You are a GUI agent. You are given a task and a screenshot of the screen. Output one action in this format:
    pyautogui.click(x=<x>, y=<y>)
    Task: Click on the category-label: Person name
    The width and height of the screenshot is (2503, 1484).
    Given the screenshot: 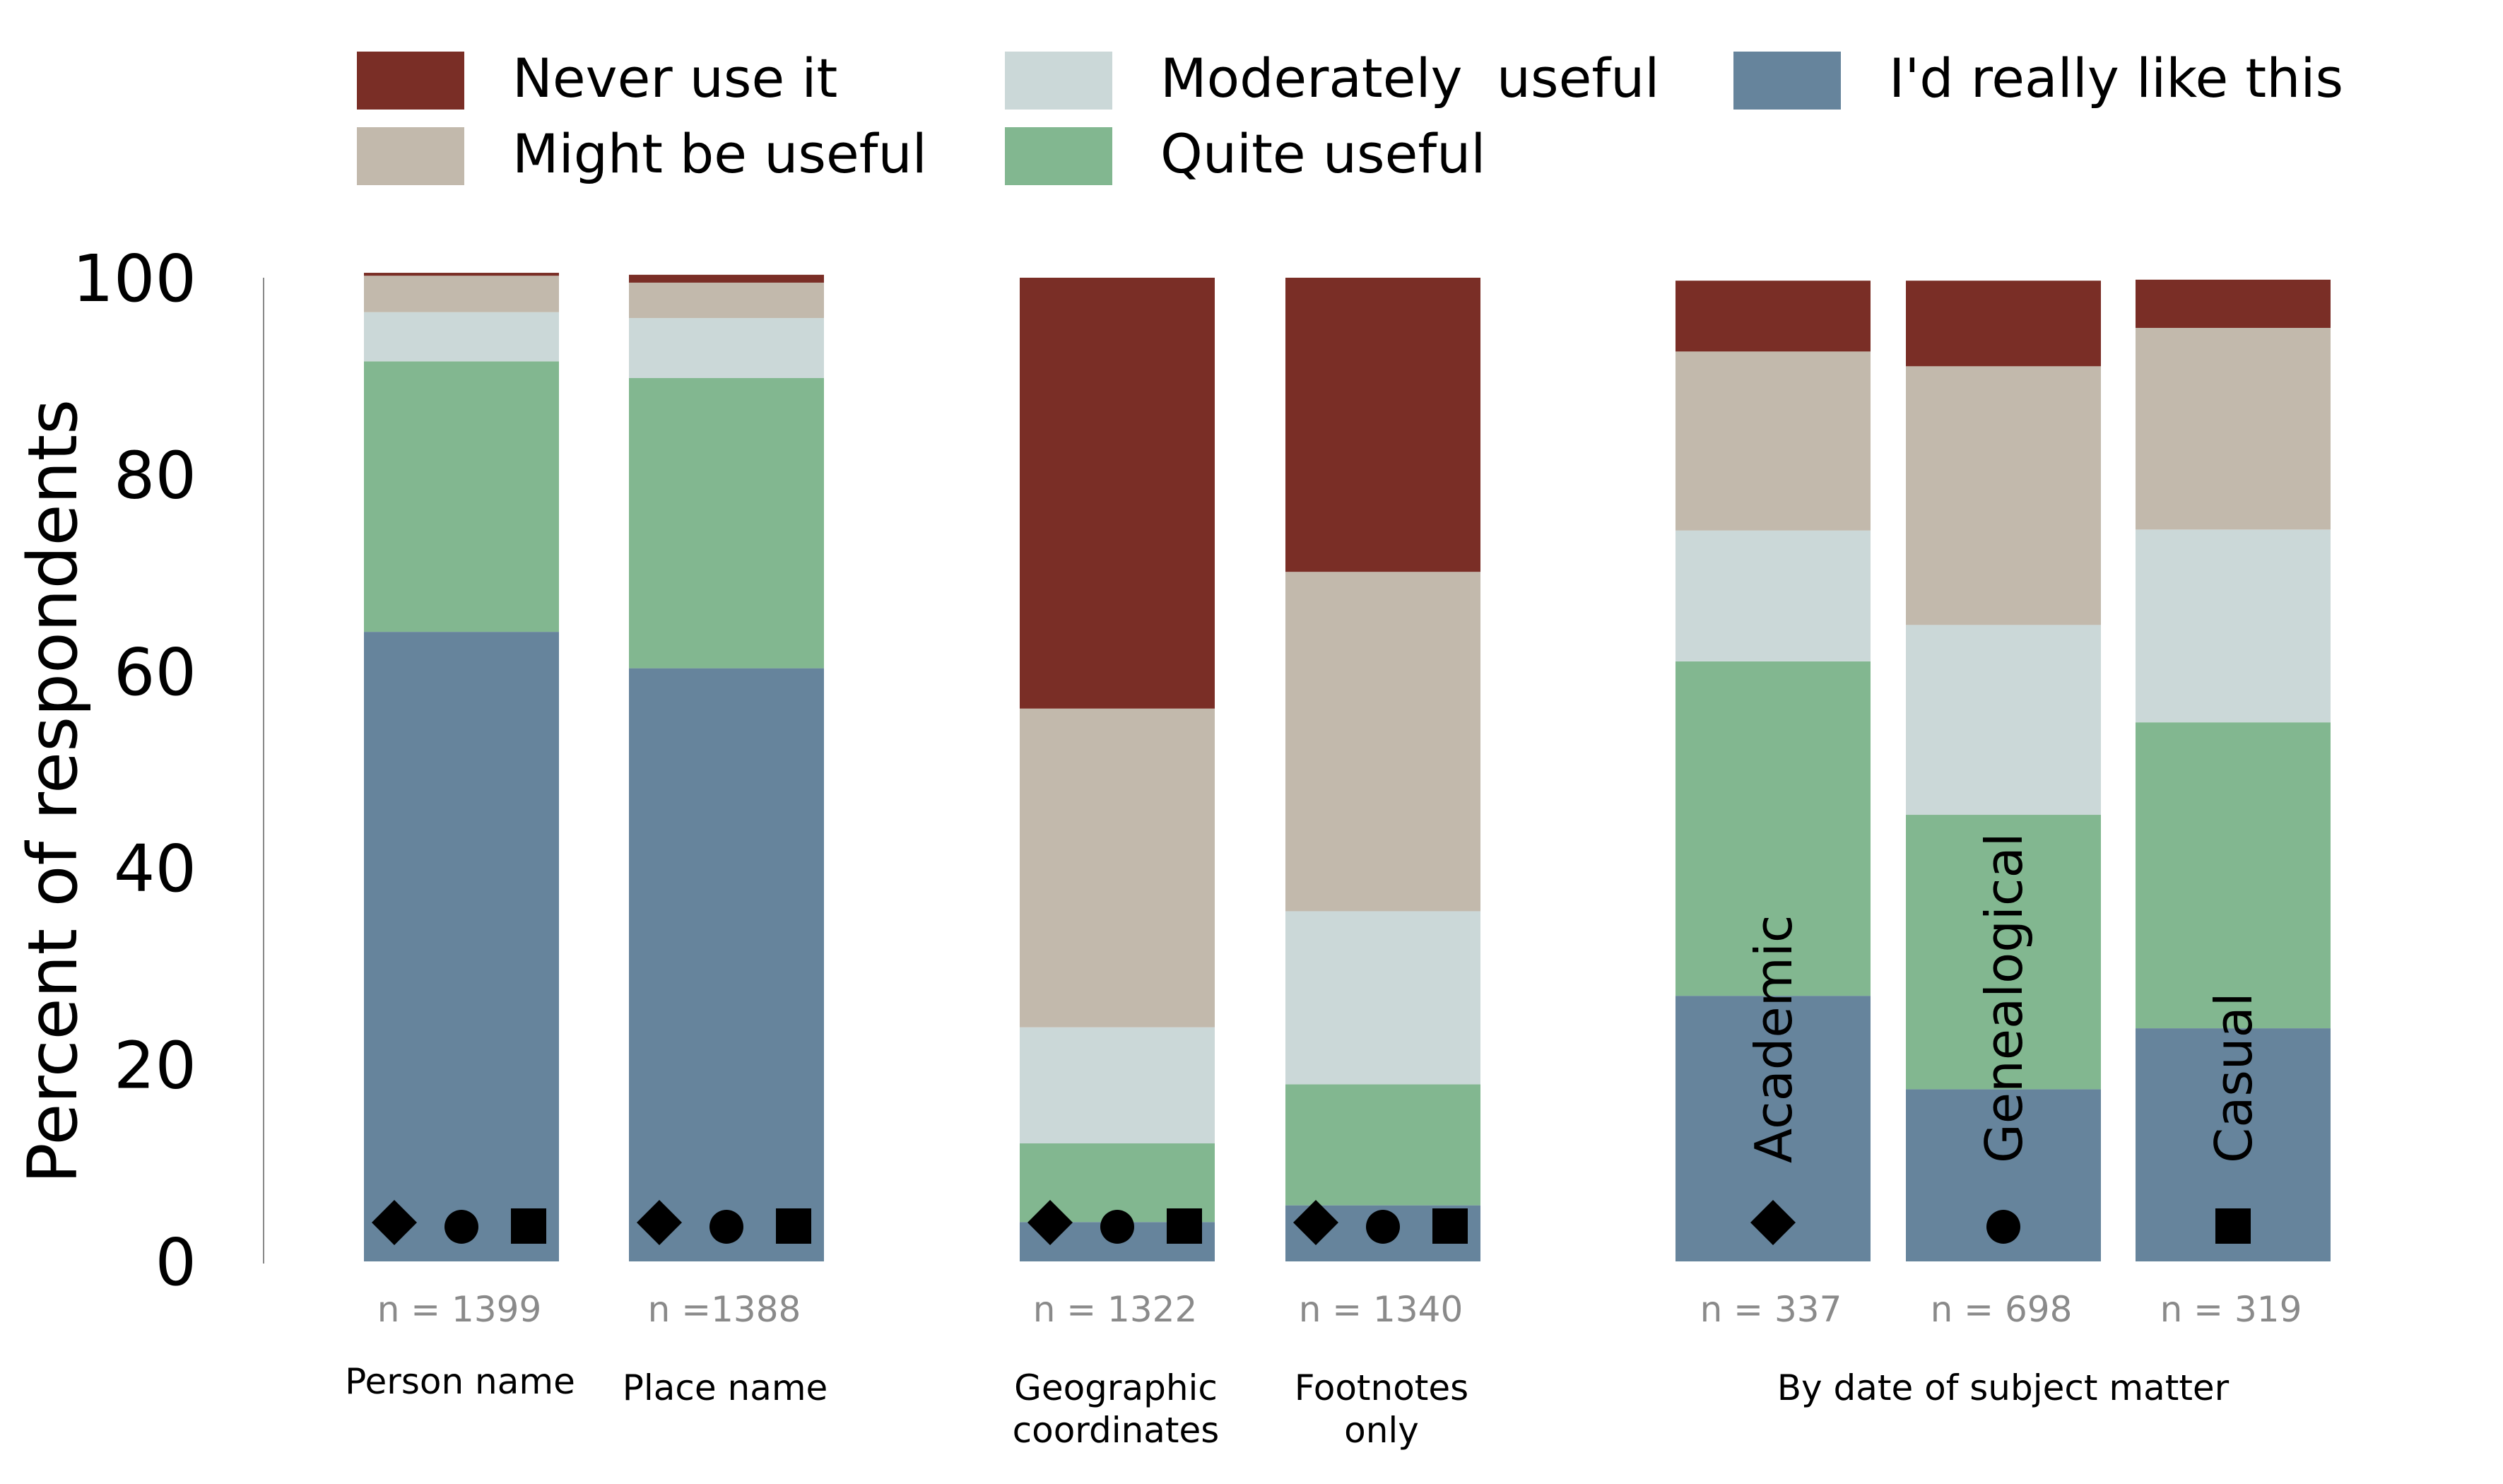 What is the action you would take?
    pyautogui.click(x=460, y=1381)
    